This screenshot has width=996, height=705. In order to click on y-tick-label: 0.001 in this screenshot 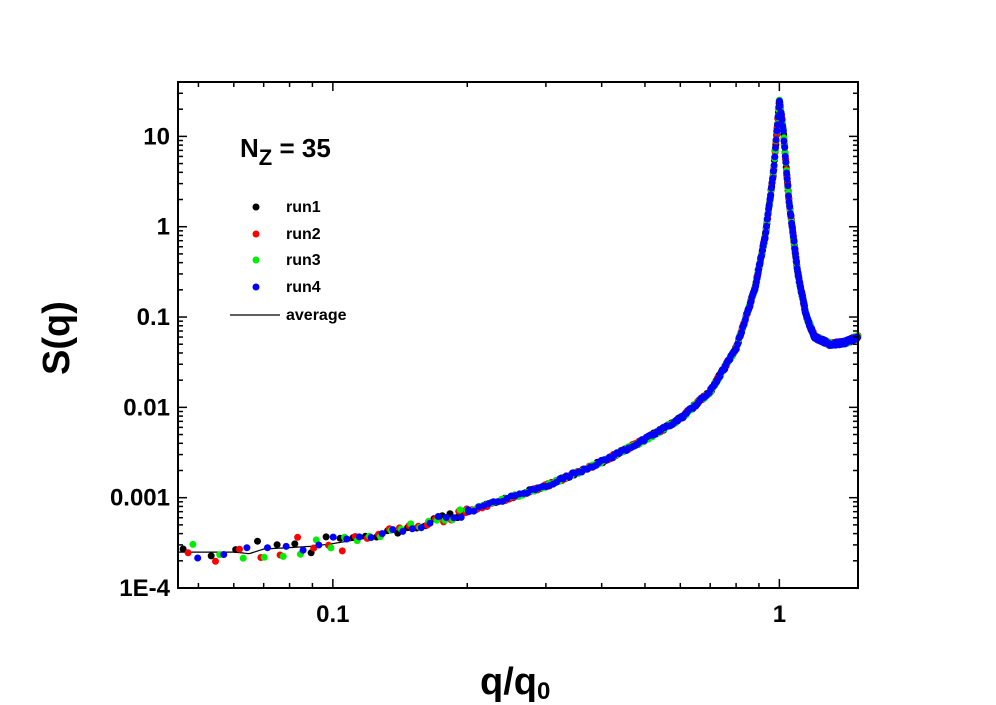, I will do `click(140, 498)`.